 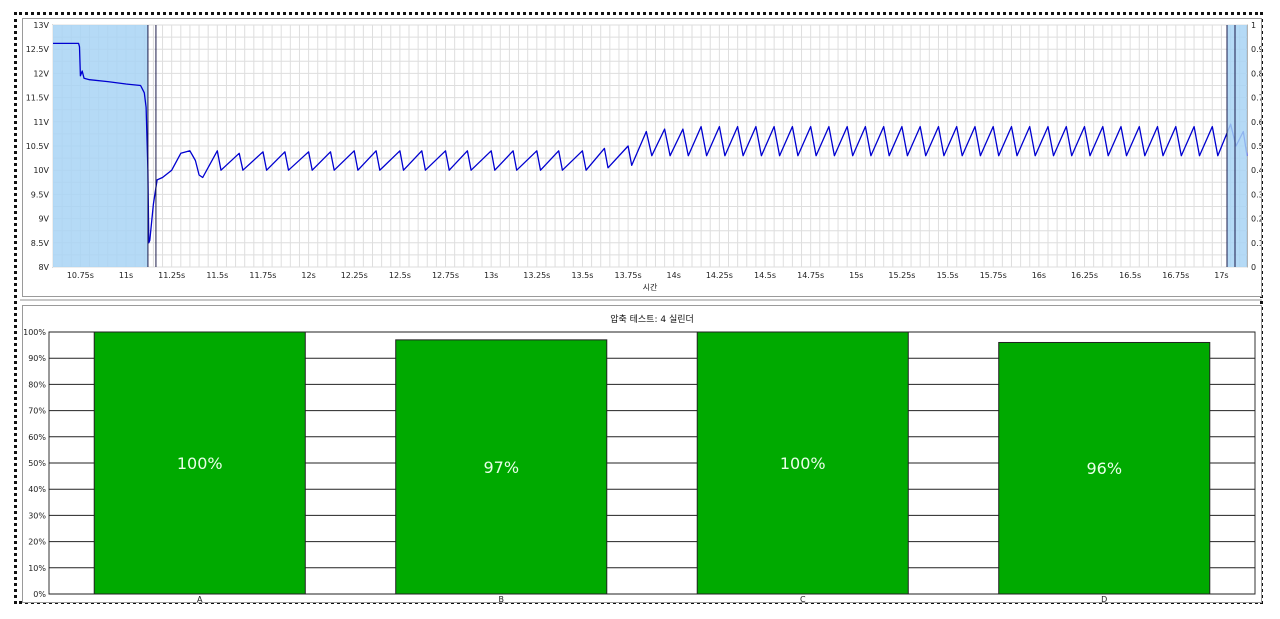 I want to click on panel-divider, so click(x=641, y=300).